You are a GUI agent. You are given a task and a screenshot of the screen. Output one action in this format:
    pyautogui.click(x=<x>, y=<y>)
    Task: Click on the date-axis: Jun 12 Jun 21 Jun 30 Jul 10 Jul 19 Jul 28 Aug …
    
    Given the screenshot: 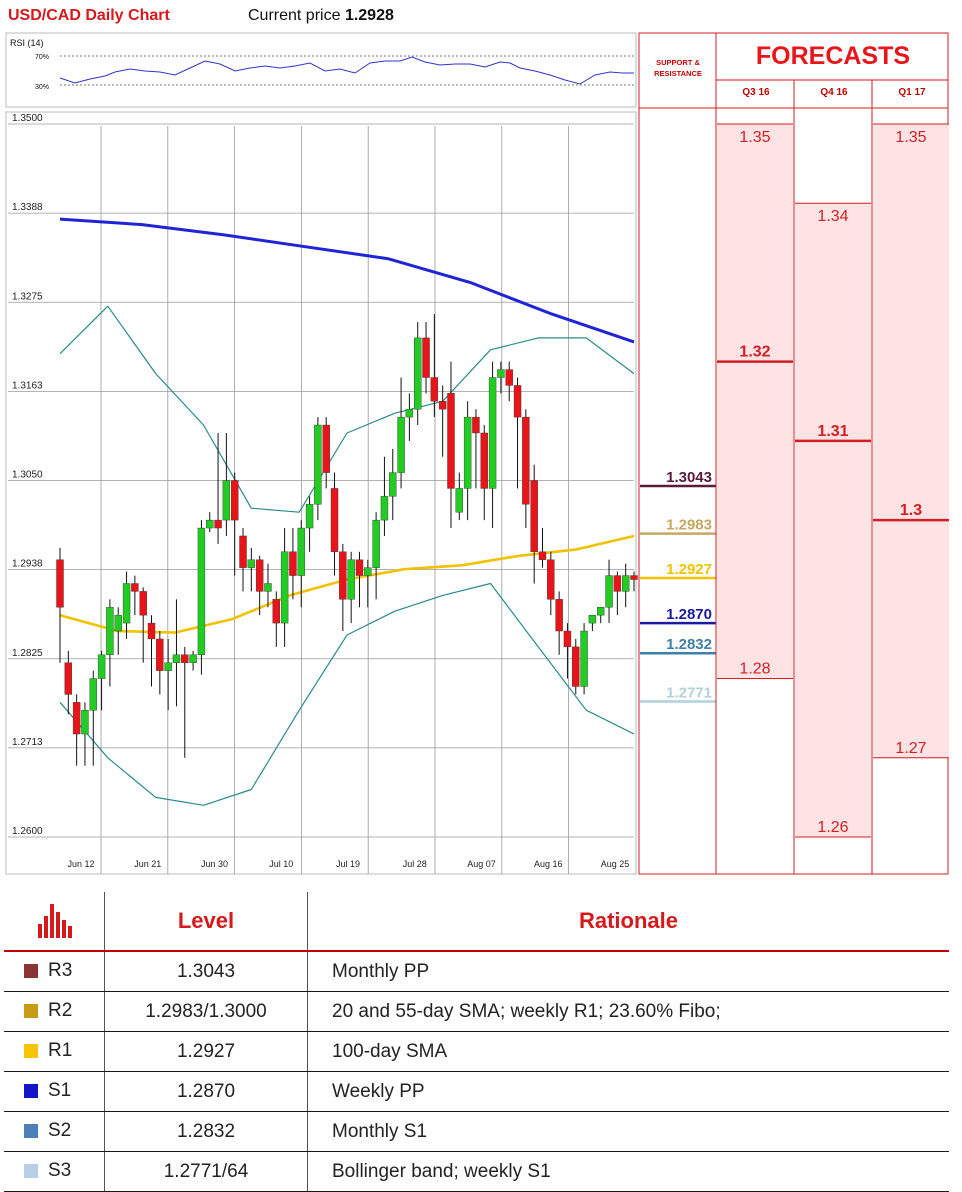 What is the action you would take?
    pyautogui.click(x=348, y=864)
    